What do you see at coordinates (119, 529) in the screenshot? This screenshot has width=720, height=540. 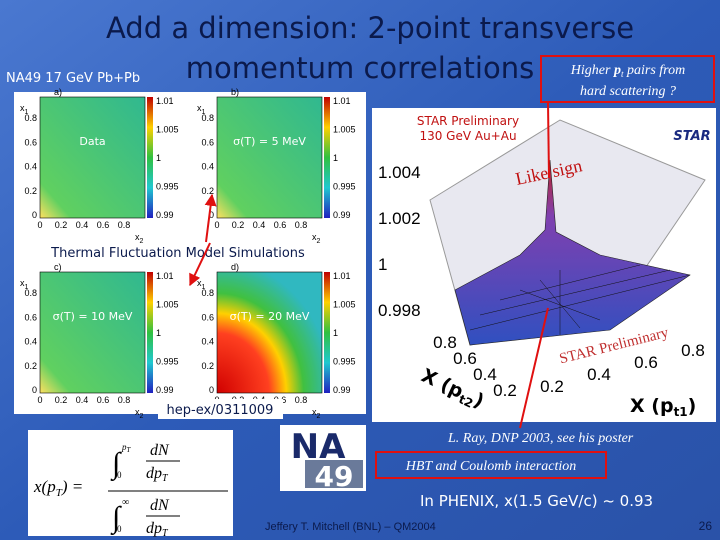 I see `den-lower: 0` at bounding box center [119, 529].